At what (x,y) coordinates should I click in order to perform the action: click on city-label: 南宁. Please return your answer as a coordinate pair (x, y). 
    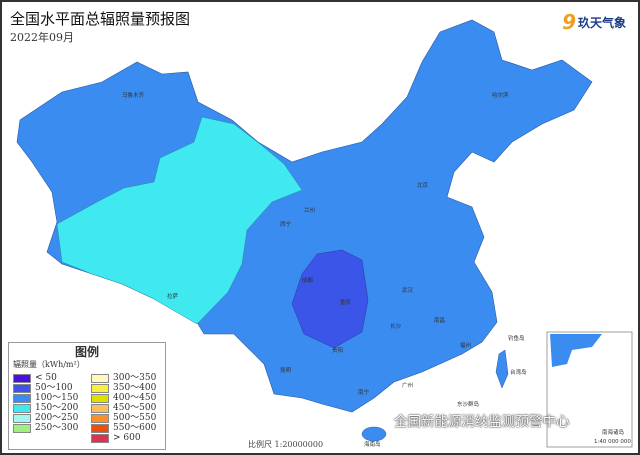
    Looking at the image, I should click on (364, 392).